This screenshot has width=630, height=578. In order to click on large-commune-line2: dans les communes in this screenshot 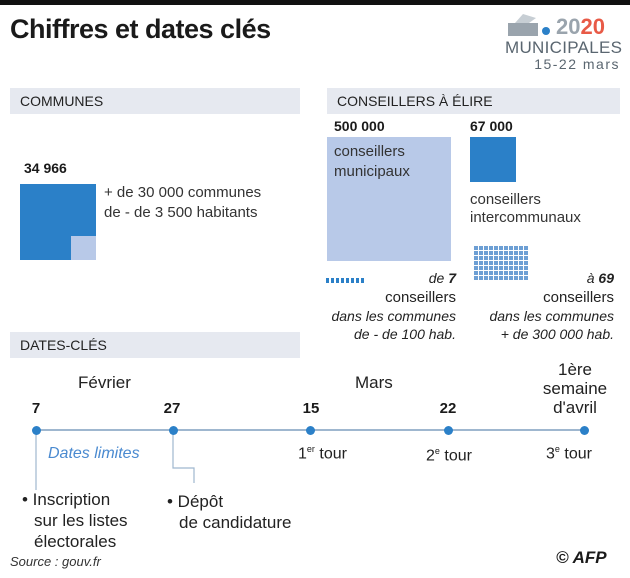, I will do `click(551, 316)`.